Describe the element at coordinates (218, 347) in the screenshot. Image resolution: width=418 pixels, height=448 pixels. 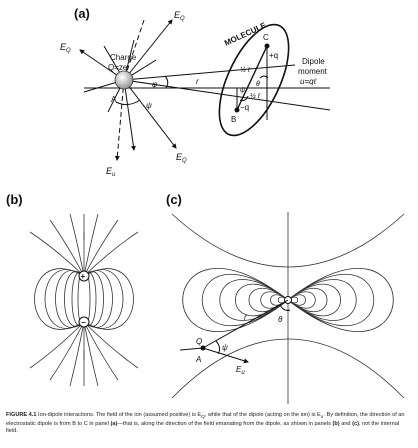
I see `psi-arc-c` at that location.